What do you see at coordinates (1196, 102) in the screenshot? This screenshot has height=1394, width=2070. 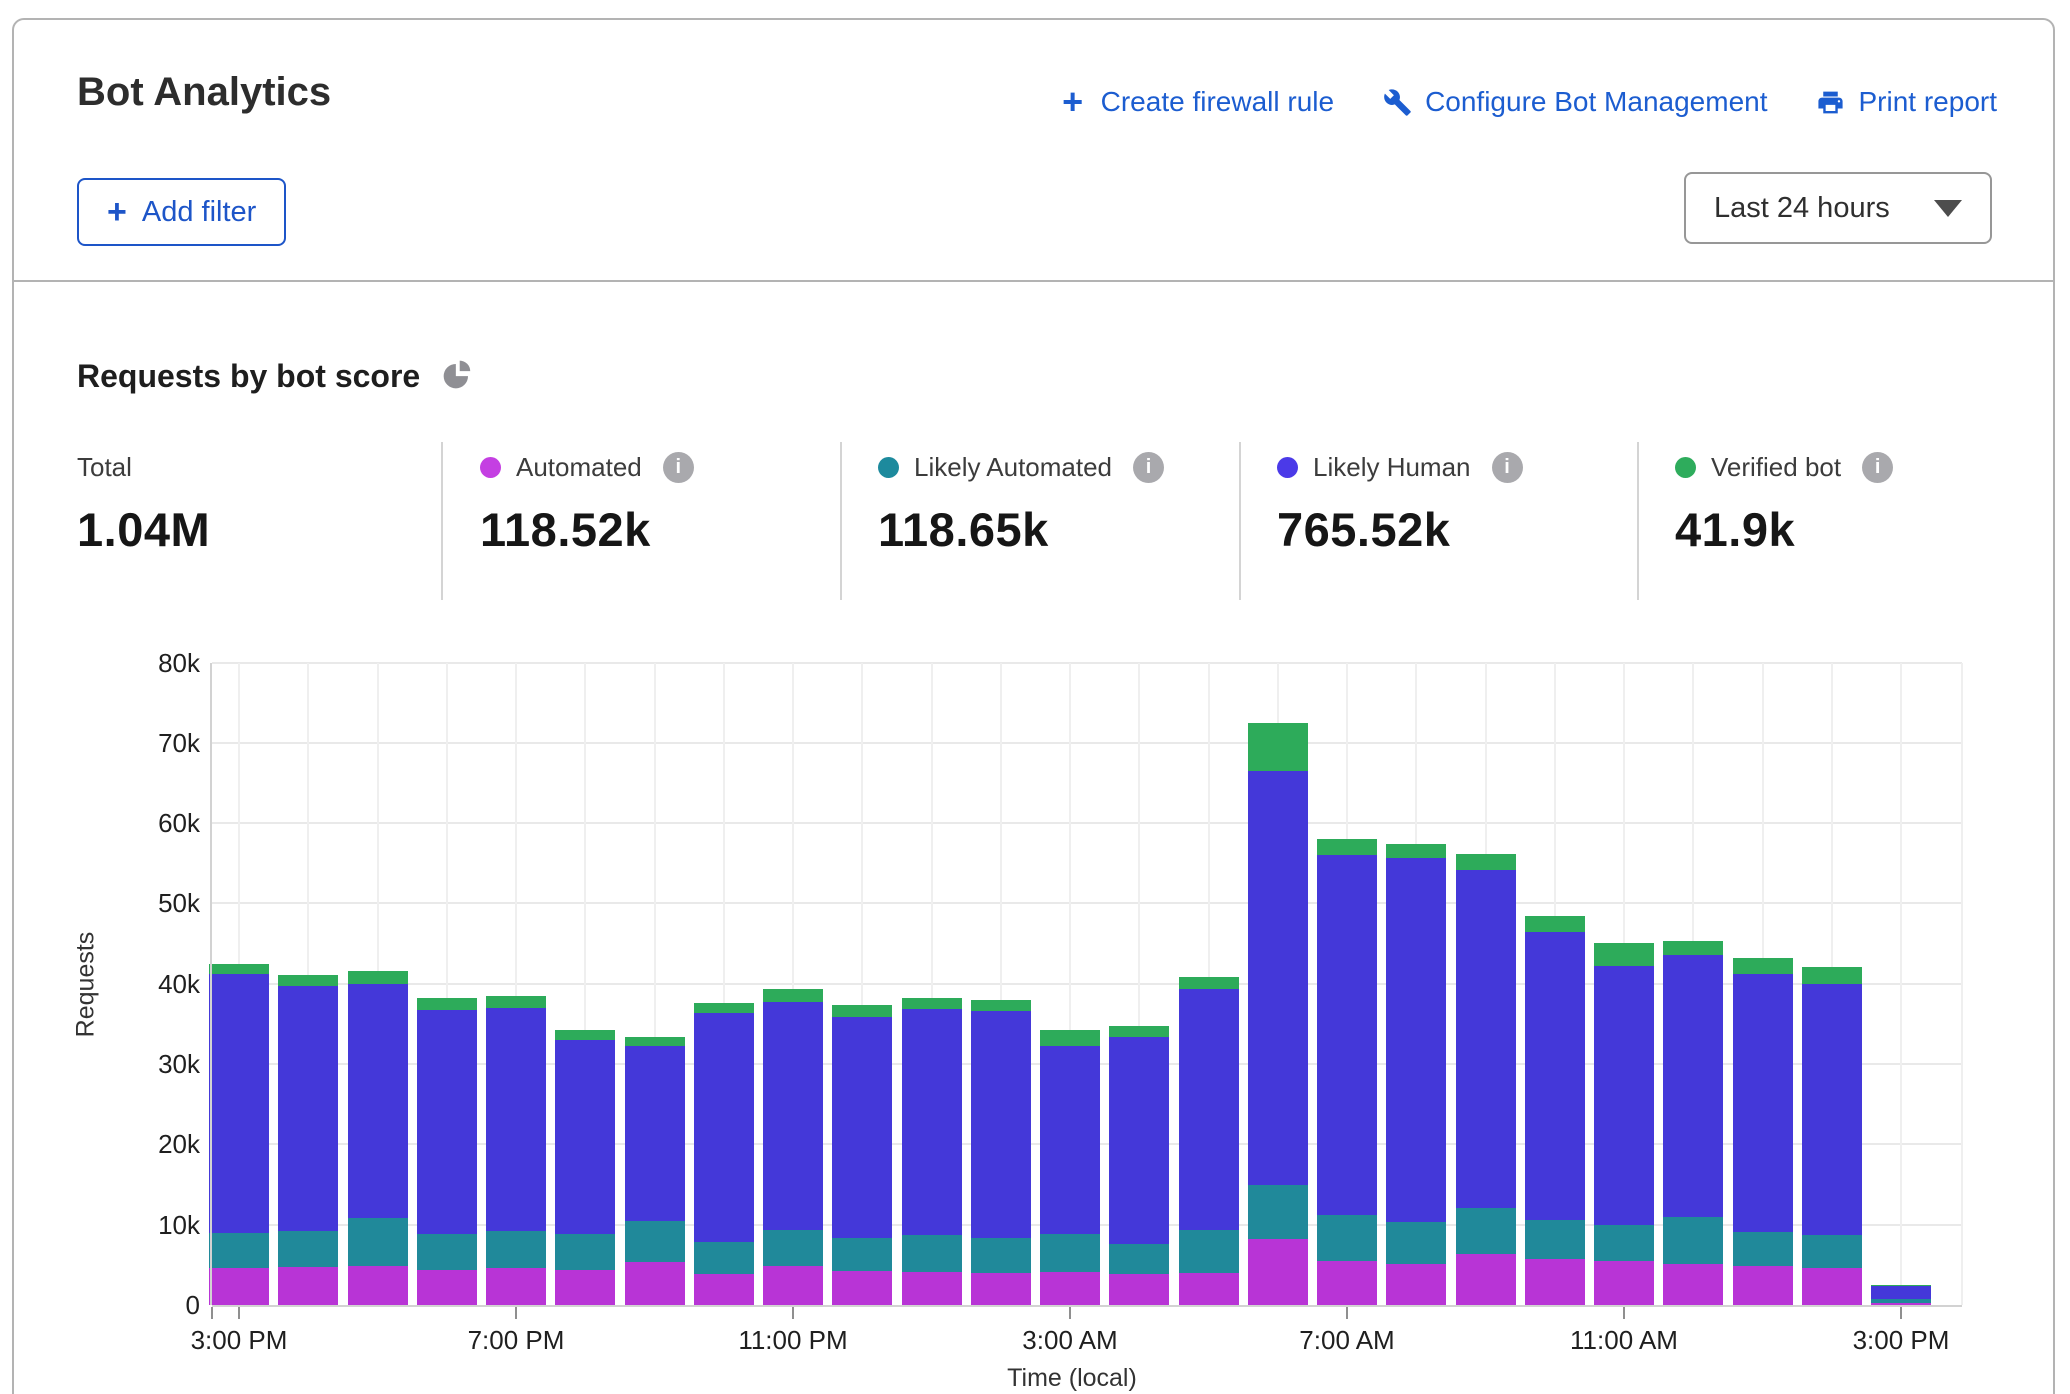 I see `create-firewall-rule-link: + Create firewall rule` at bounding box center [1196, 102].